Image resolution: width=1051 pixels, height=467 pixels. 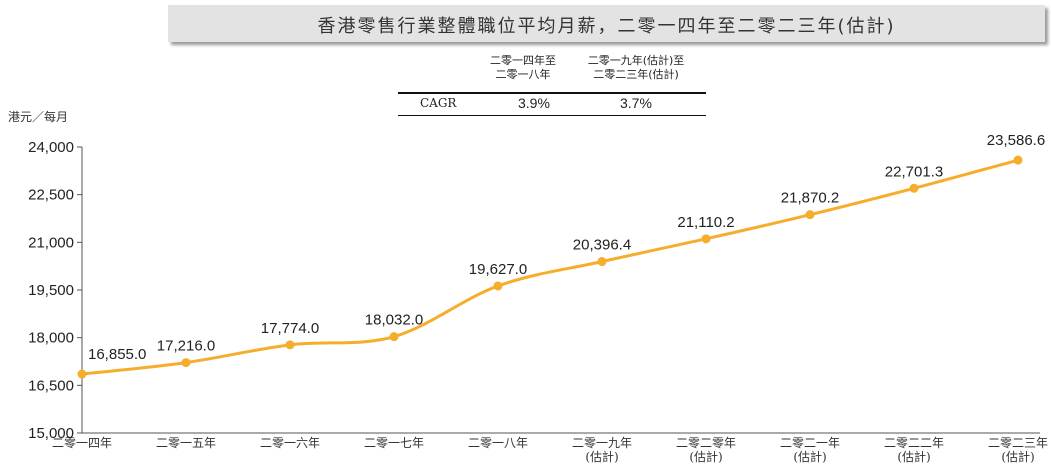 What do you see at coordinates (552, 93) in the screenshot?
I see `cagr-top-rule` at bounding box center [552, 93].